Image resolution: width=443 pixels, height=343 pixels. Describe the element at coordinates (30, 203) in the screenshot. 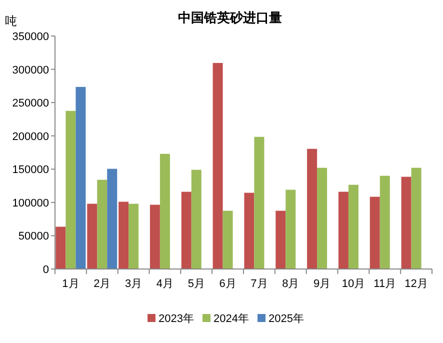

I see `y-tick-label: 100000` at that location.